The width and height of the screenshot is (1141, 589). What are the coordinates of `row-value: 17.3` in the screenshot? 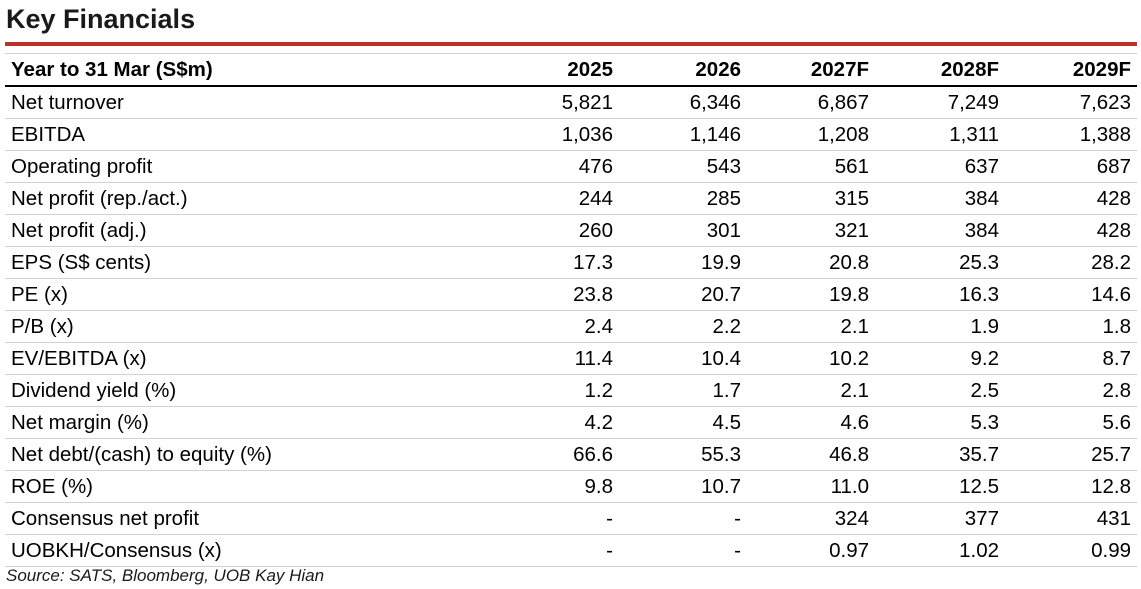 It's located at (563, 262).